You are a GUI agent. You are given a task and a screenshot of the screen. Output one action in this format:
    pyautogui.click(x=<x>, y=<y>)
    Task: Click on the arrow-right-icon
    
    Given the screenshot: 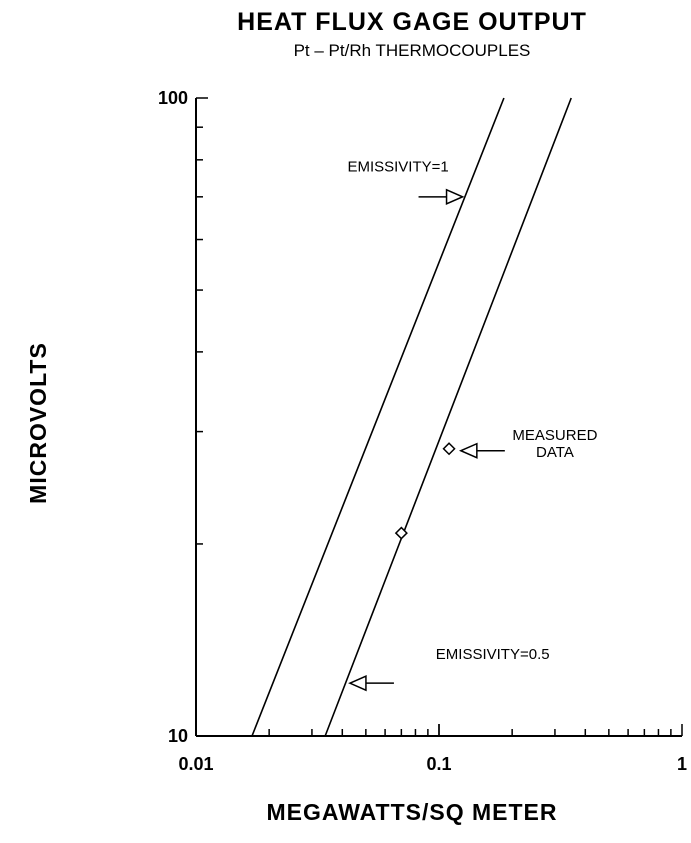 What is the action you would take?
    pyautogui.click(x=441, y=196)
    